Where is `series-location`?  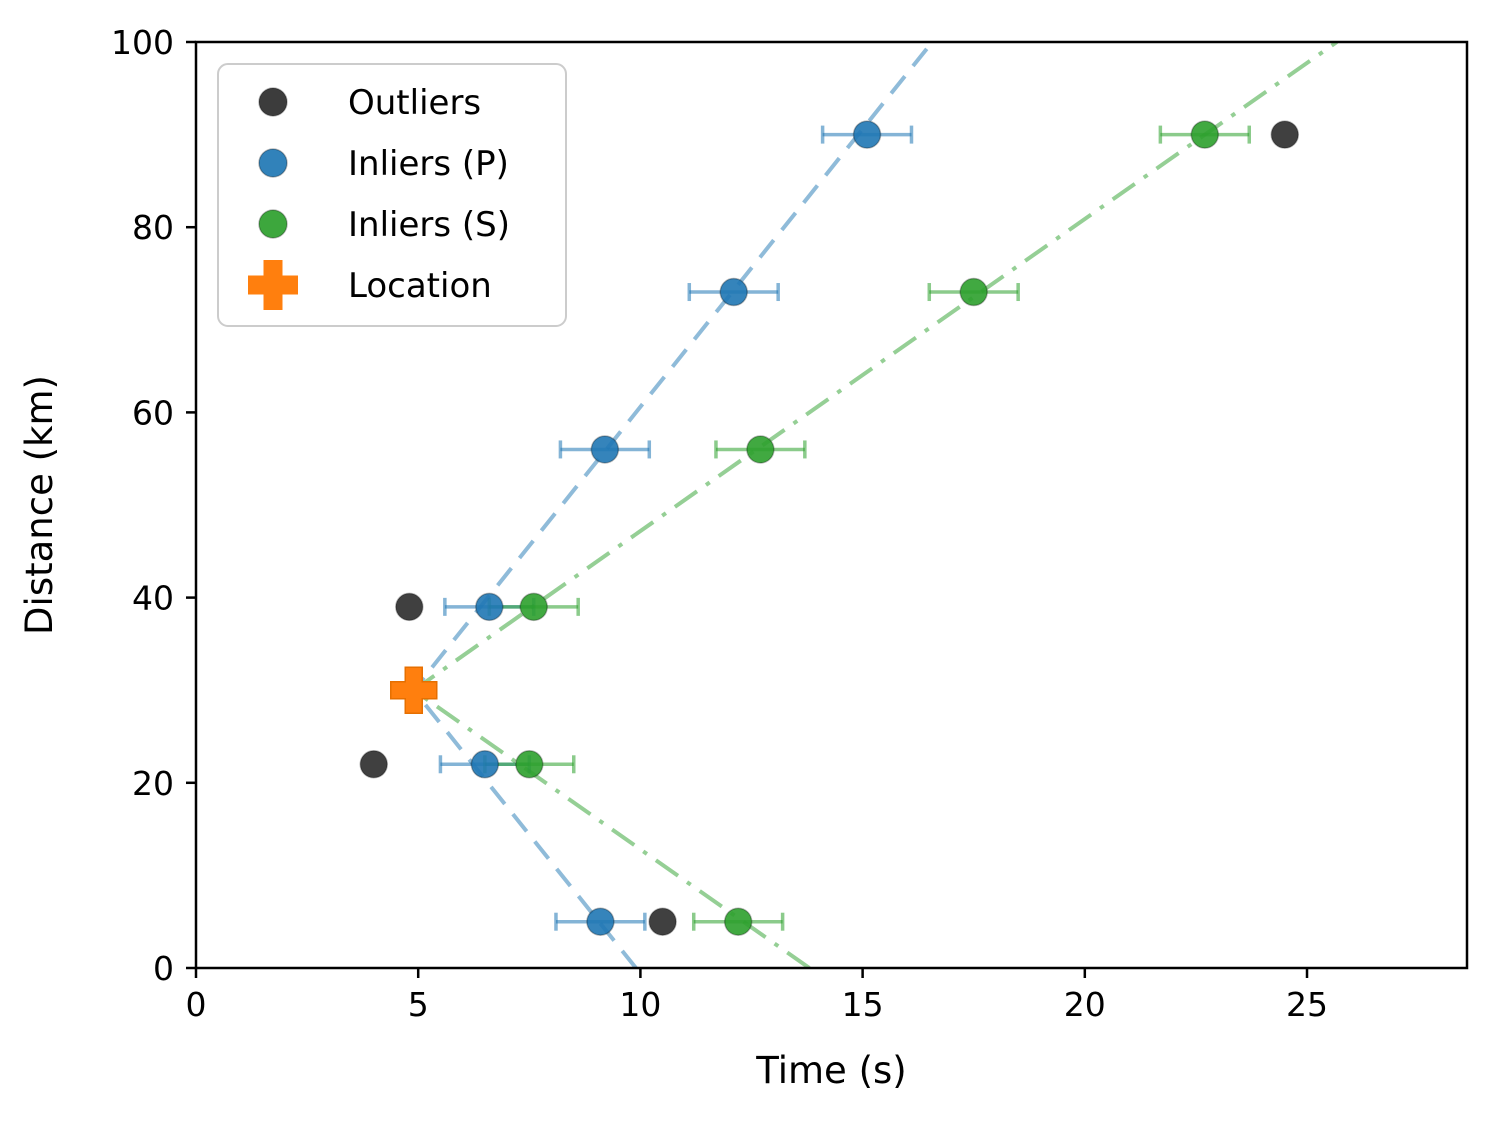
series-location is located at coordinates (414, 690).